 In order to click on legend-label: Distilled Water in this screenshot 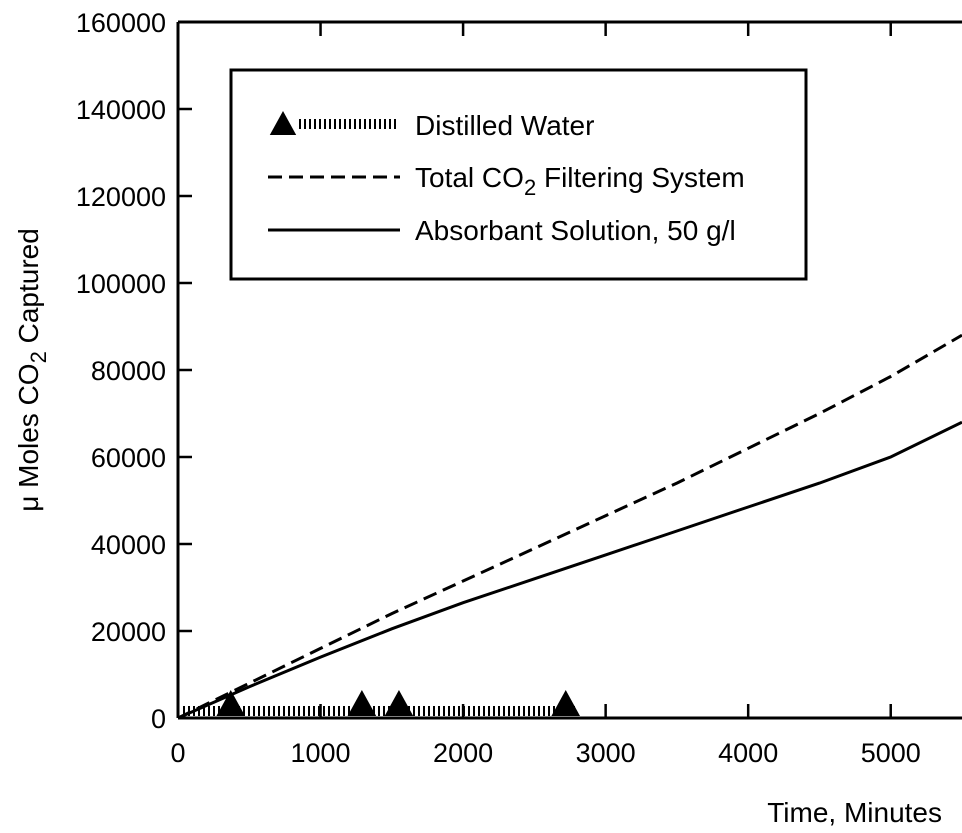, I will do `click(504, 125)`.